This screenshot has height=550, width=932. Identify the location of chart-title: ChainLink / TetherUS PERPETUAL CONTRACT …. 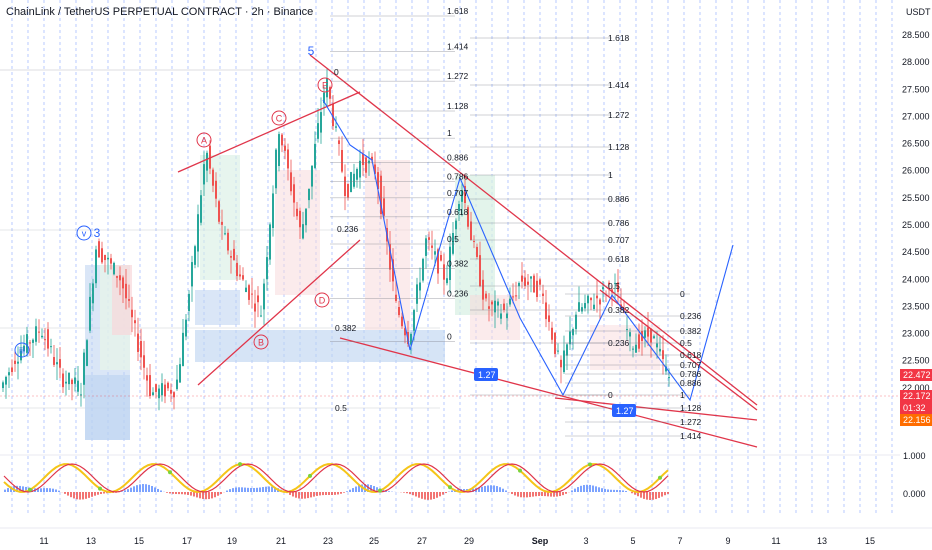
(160, 12).